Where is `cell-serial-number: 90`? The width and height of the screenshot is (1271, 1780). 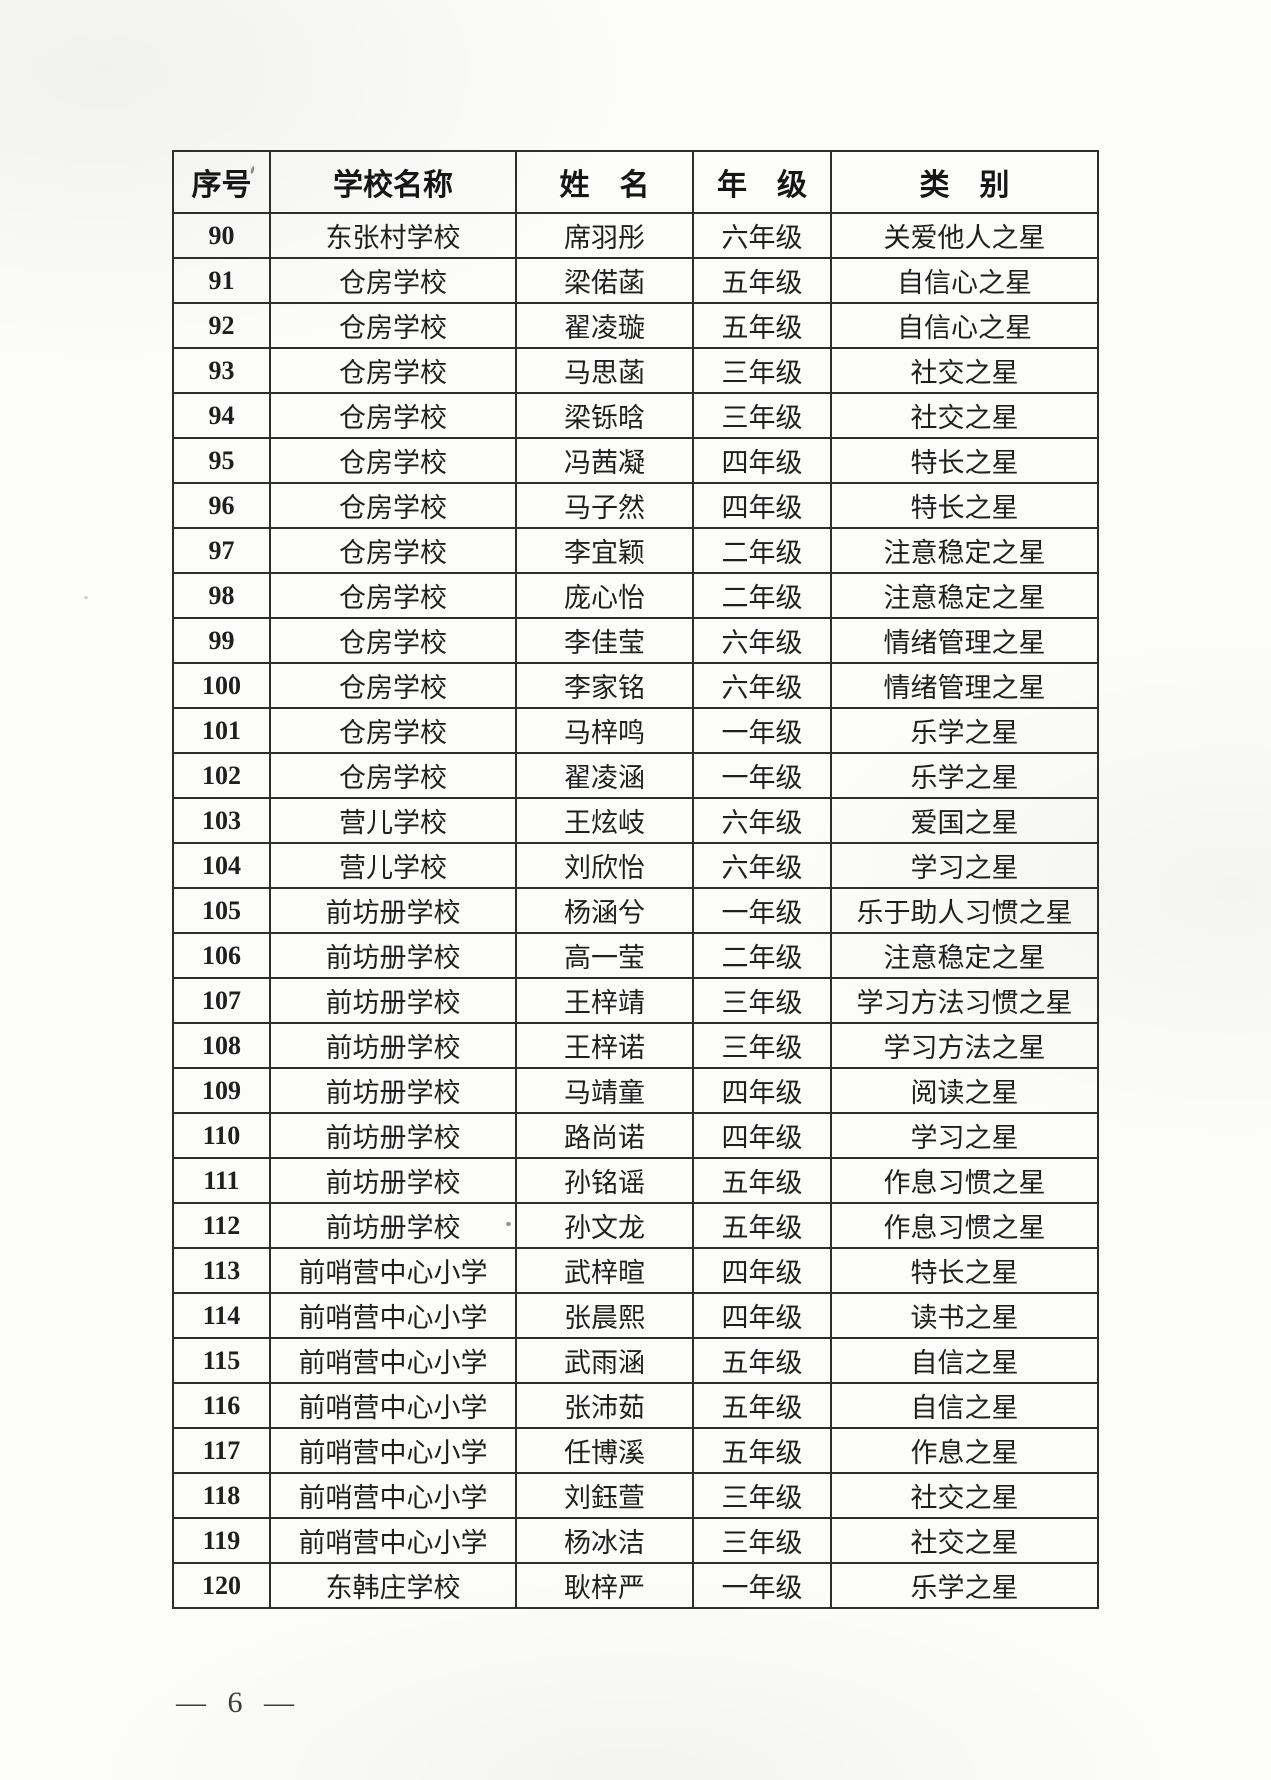
cell-serial-number: 90 is located at coordinates (221, 235).